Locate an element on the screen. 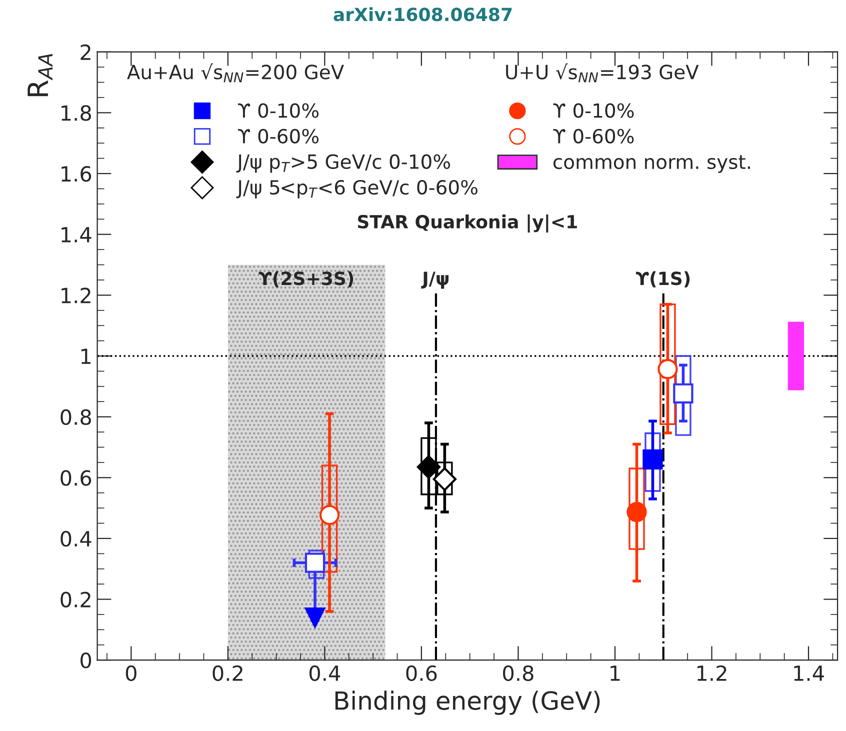 The image size is (846, 731). annotation: Au+Au √s$_{NN}$=200 GeV is located at coordinates (235, 72).